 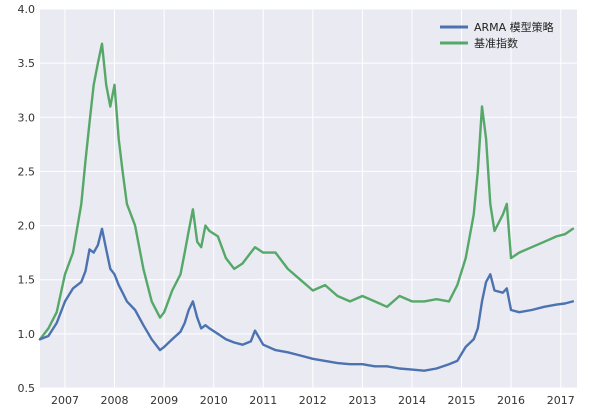 What do you see at coordinates (27, 171) in the screenshot?
I see `y-tick-label: 2.5` at bounding box center [27, 171].